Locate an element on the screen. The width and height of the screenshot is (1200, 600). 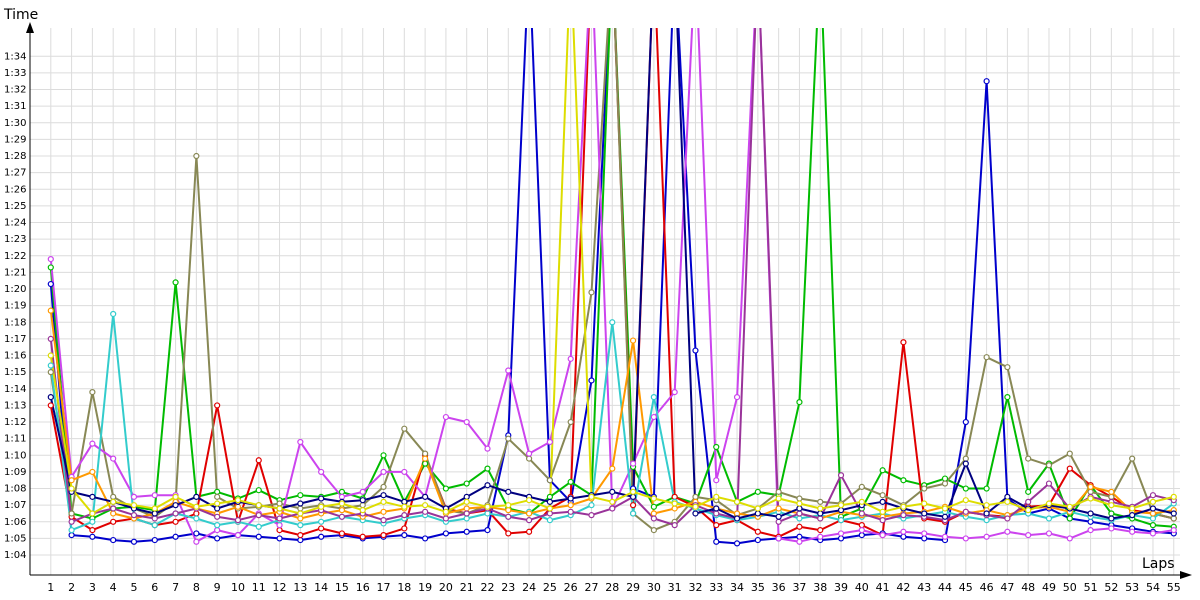
x-tick-label: 40 is located at coordinates (862, 587).